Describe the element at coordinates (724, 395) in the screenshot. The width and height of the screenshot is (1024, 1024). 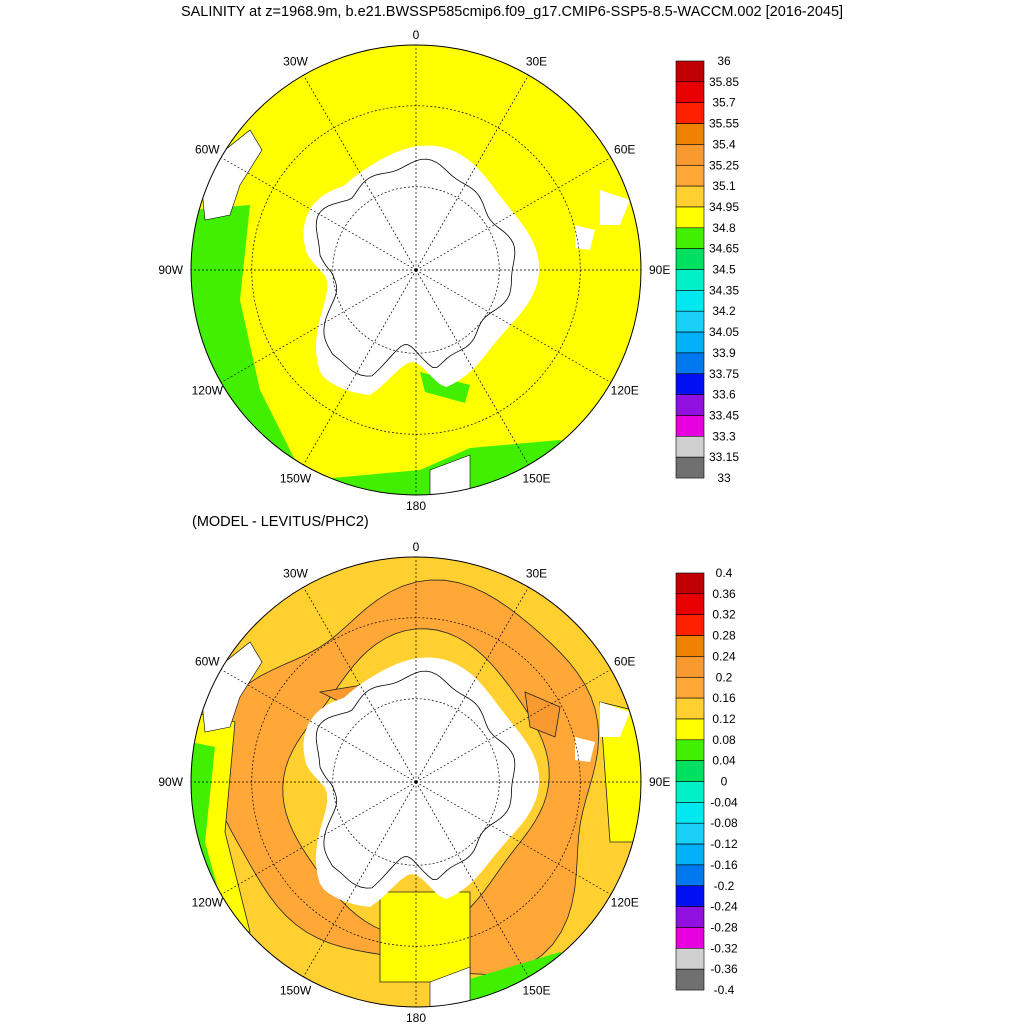
I see `colorbar-label: 33.6` at that location.